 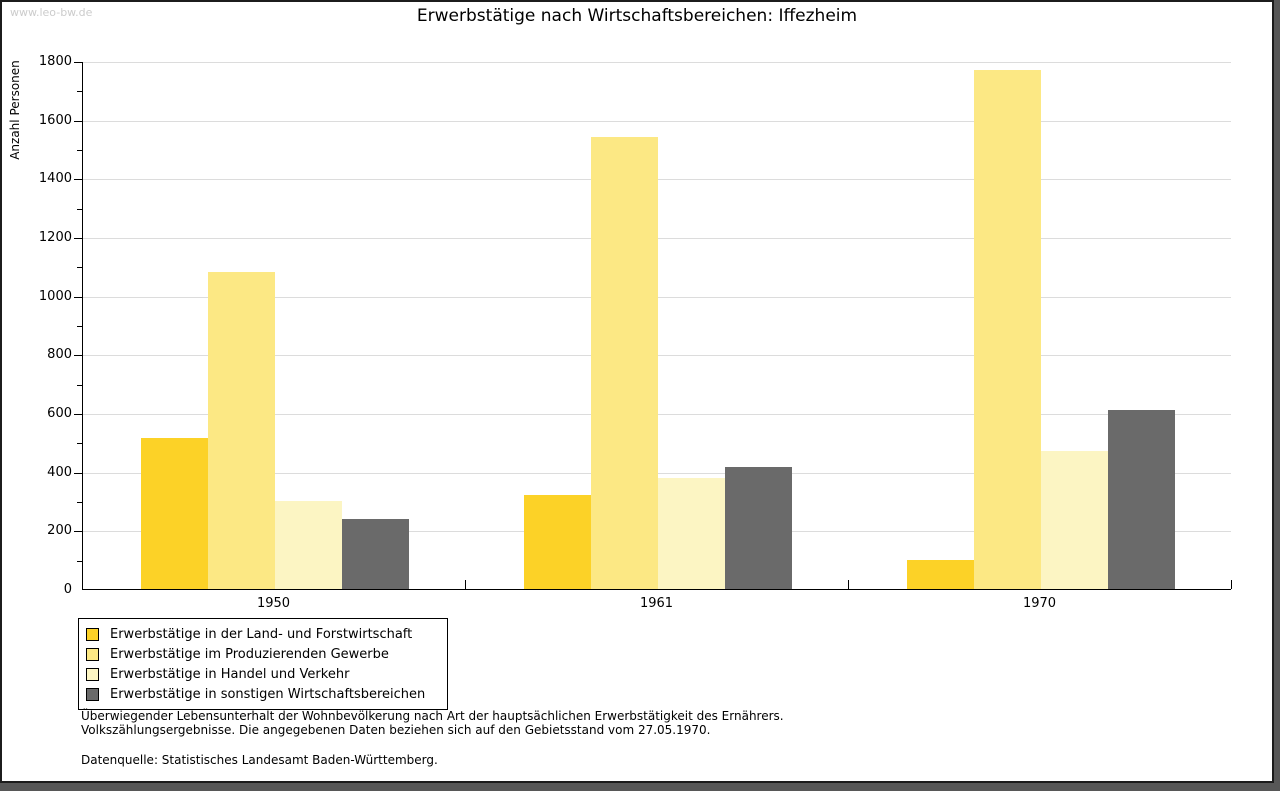 I want to click on y-tick-label-1600: 1600, so click(x=55, y=120).